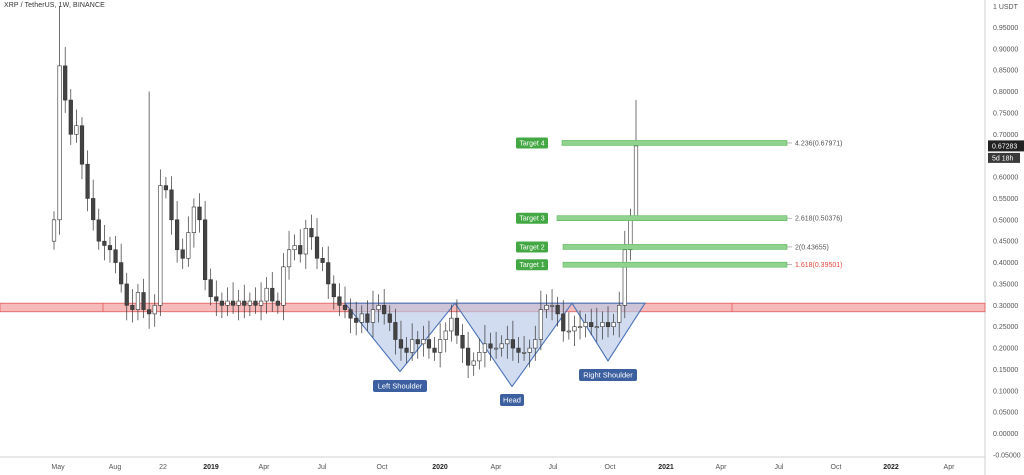  Describe the element at coordinates (1005, 178) in the screenshot. I see `price-tick-label: 0.60000` at that location.